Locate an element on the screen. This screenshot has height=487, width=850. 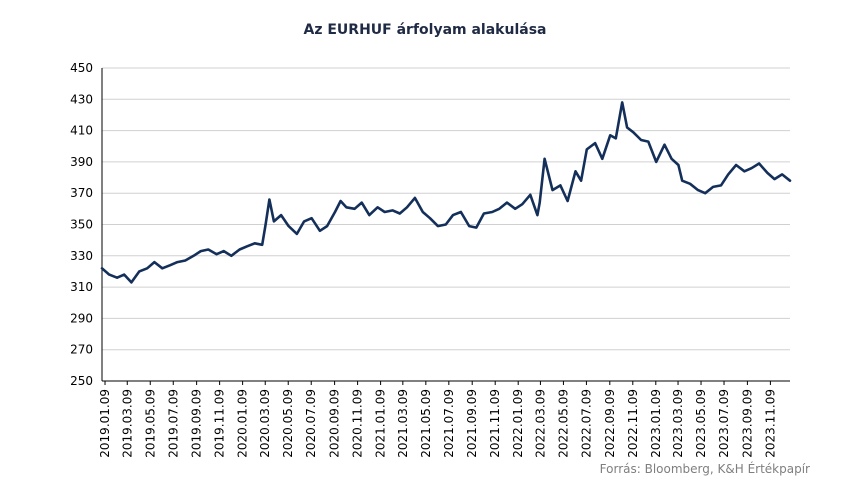
y-tick-label: 250 is located at coordinates (81, 381).